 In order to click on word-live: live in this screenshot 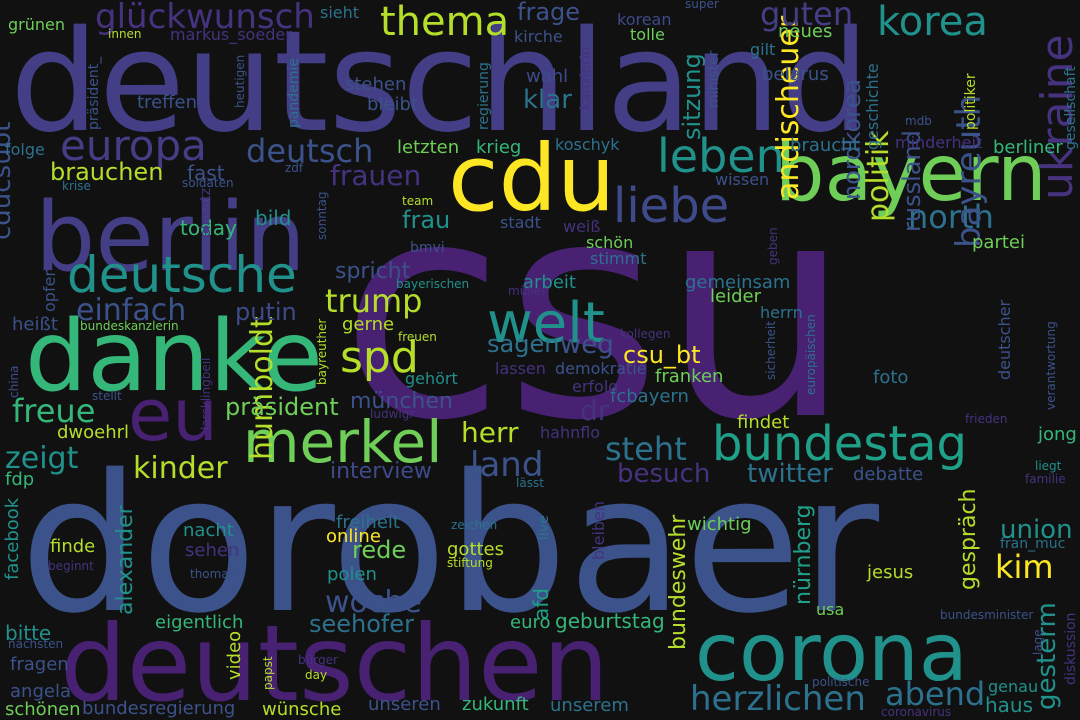, I will do `click(544, 527)`.